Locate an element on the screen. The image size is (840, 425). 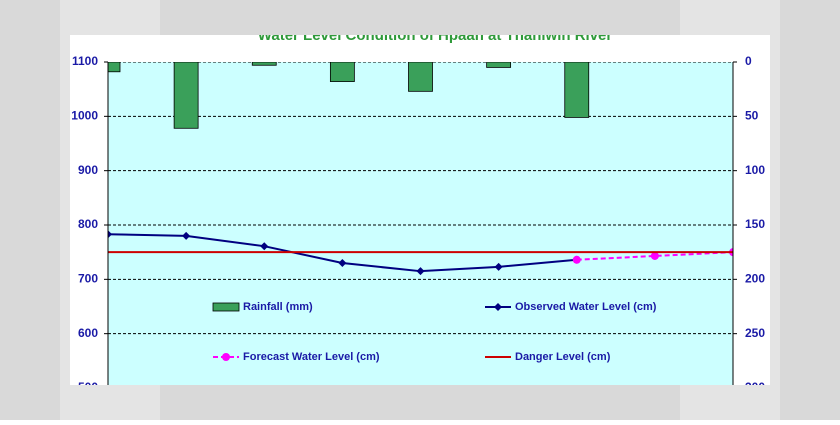
legend-swatch is located at coordinates (226, 307).